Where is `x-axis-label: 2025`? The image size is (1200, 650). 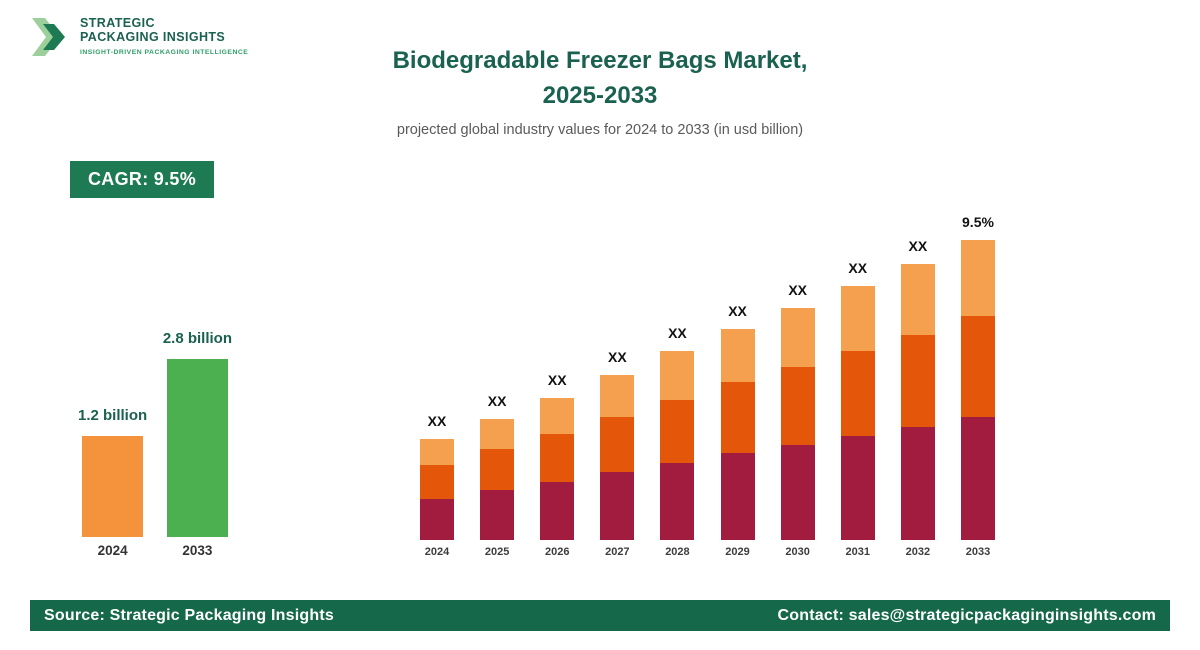
x-axis-label: 2025 is located at coordinates (497, 552).